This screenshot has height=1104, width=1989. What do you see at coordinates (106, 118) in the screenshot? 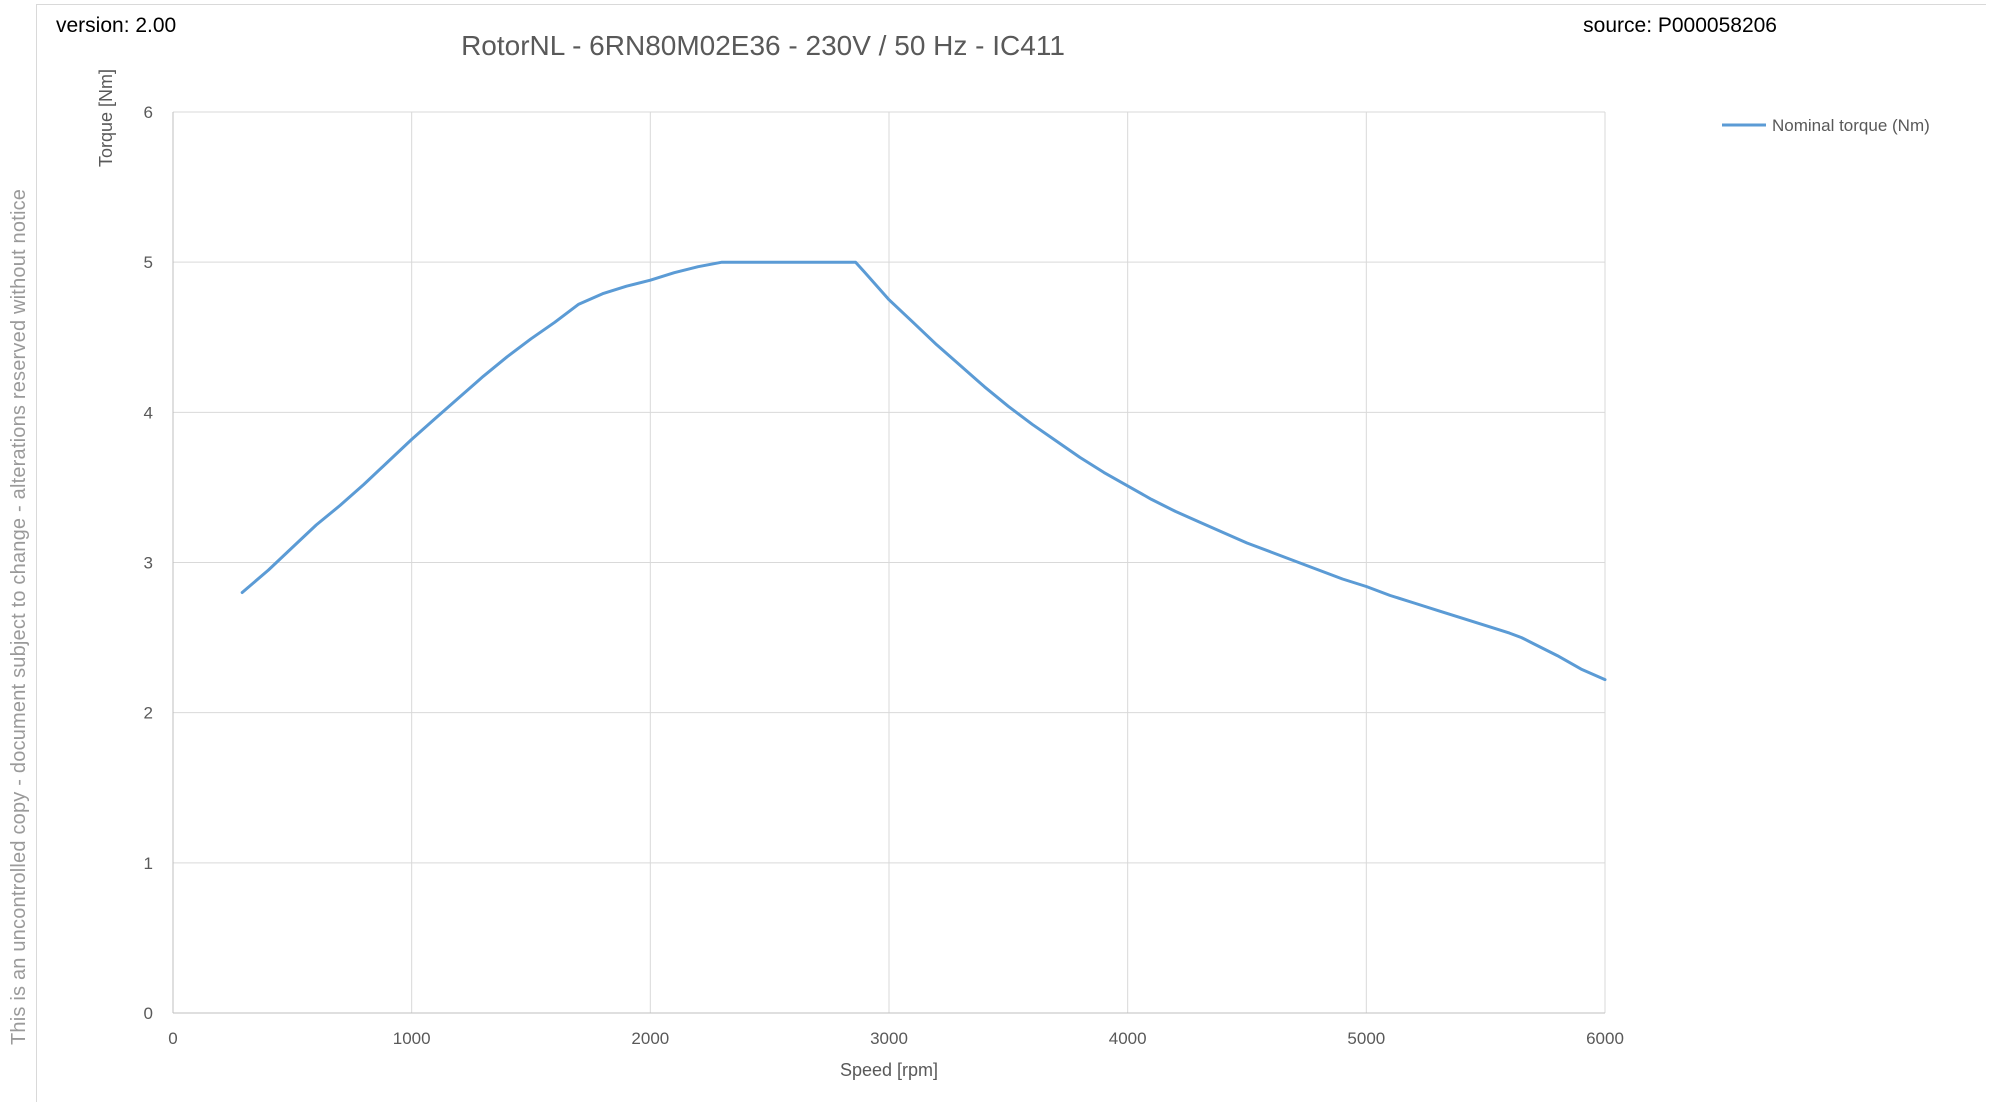
I see `y-axis-title: Torque [Nm]` at bounding box center [106, 118].